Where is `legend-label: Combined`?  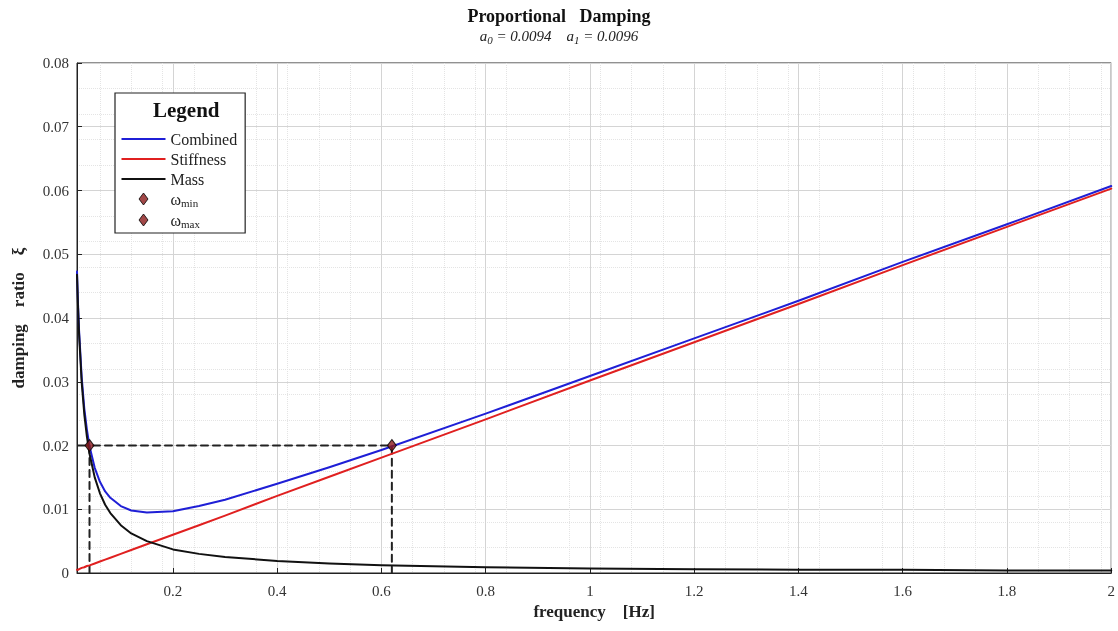
legend-label: Combined is located at coordinates (204, 139).